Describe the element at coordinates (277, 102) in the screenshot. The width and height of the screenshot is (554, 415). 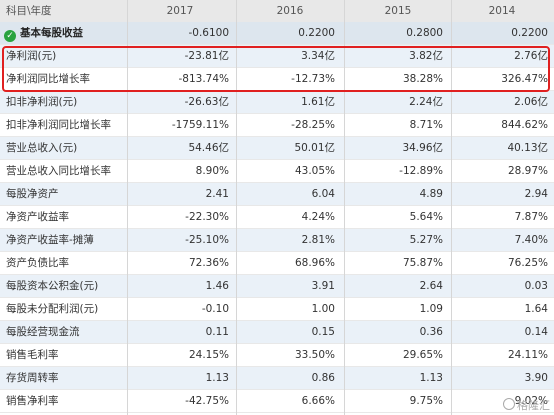
I see `table-row: 扣非净利润(元) -26.63亿 1.61亿 2.24亿 2.06亿` at that location.